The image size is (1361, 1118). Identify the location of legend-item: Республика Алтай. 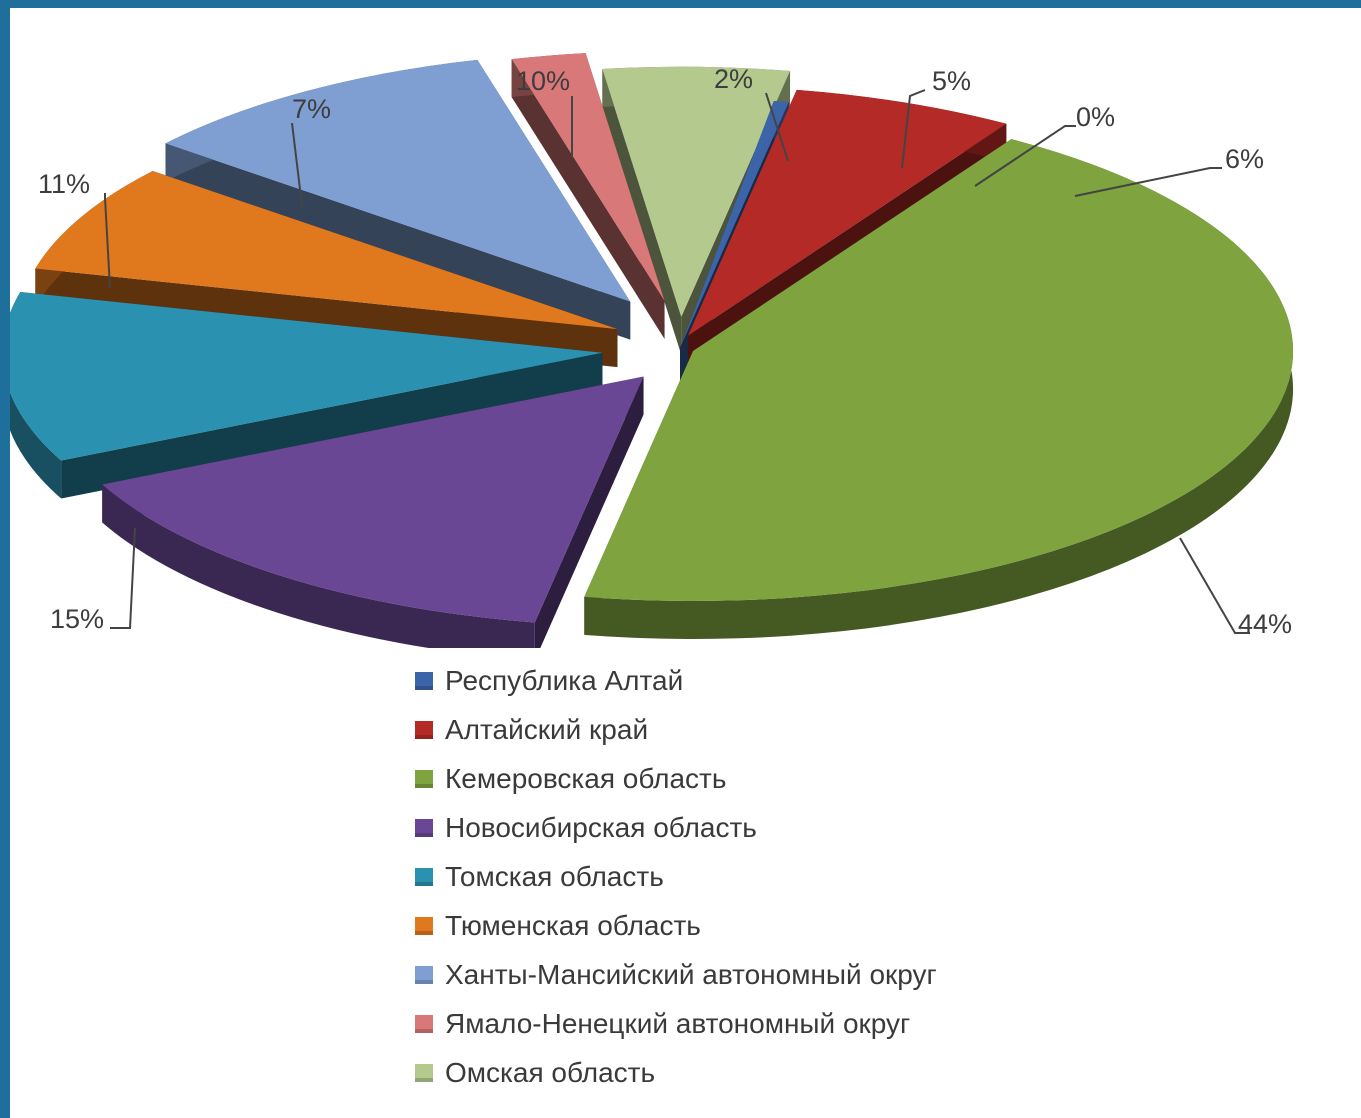
(676, 680).